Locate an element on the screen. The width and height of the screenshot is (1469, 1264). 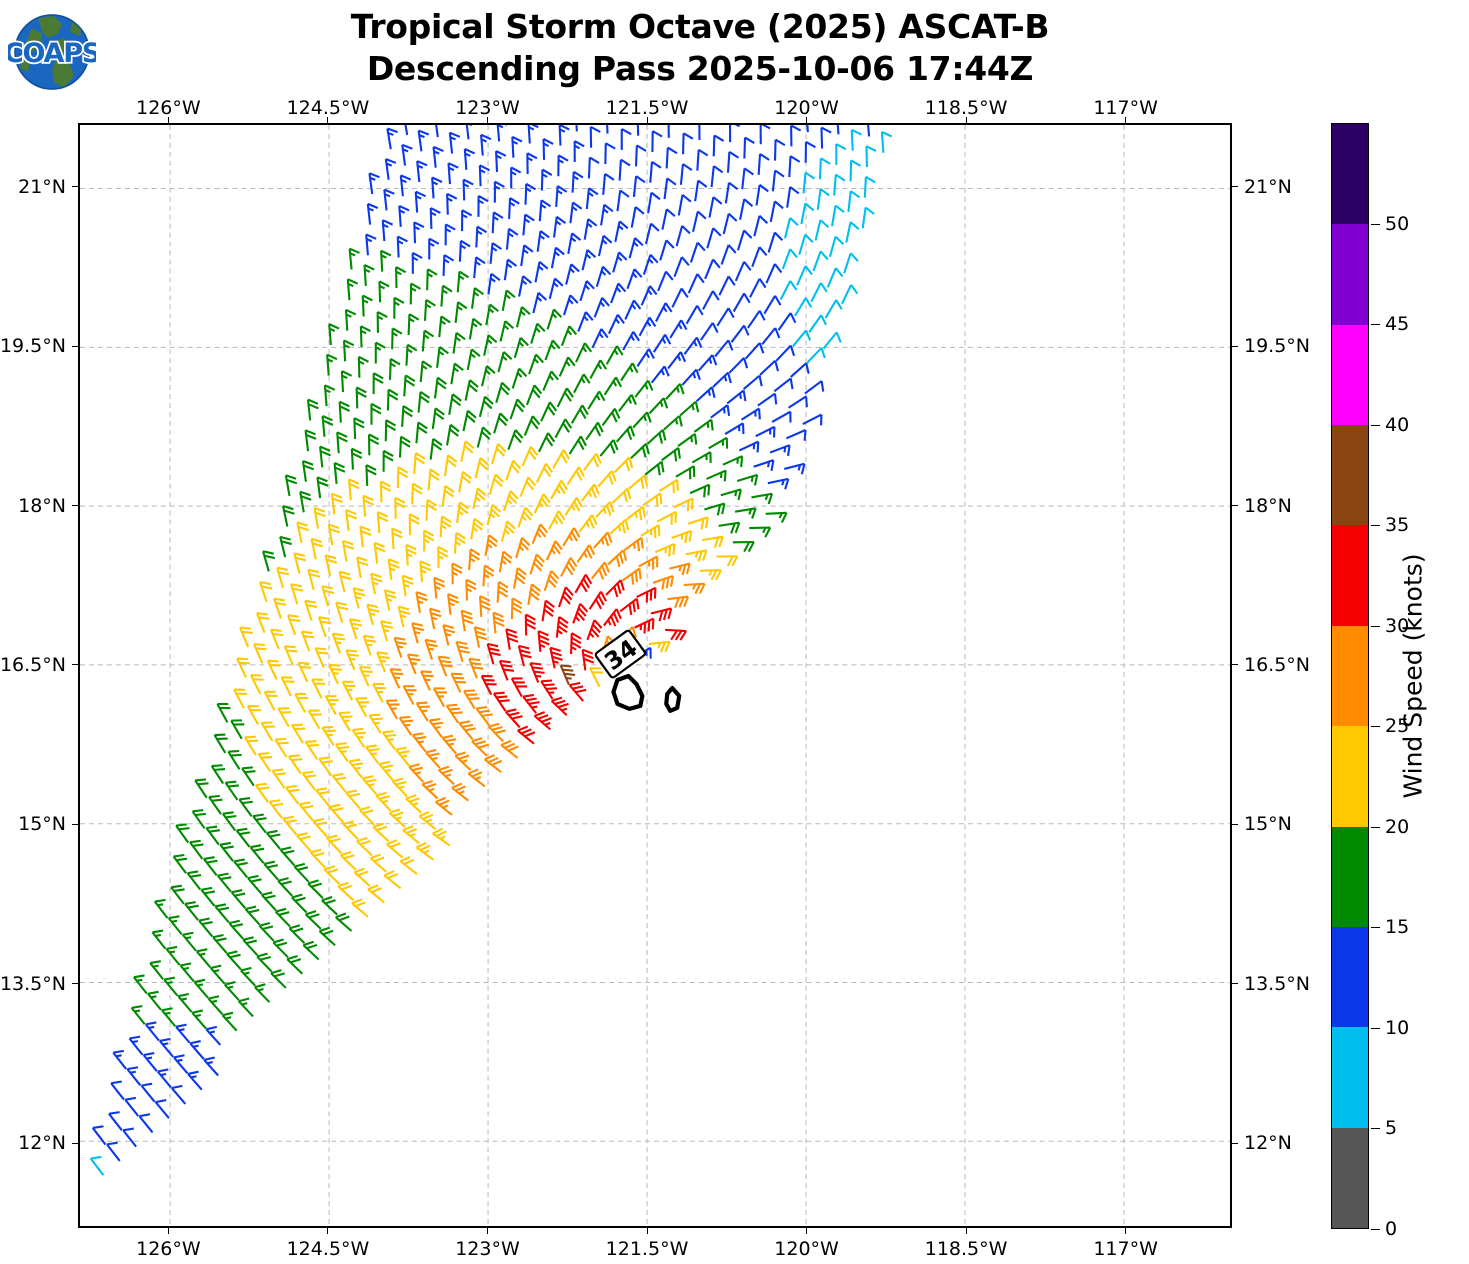
colorbar-tick-0: 0 is located at coordinates (1384, 1229).